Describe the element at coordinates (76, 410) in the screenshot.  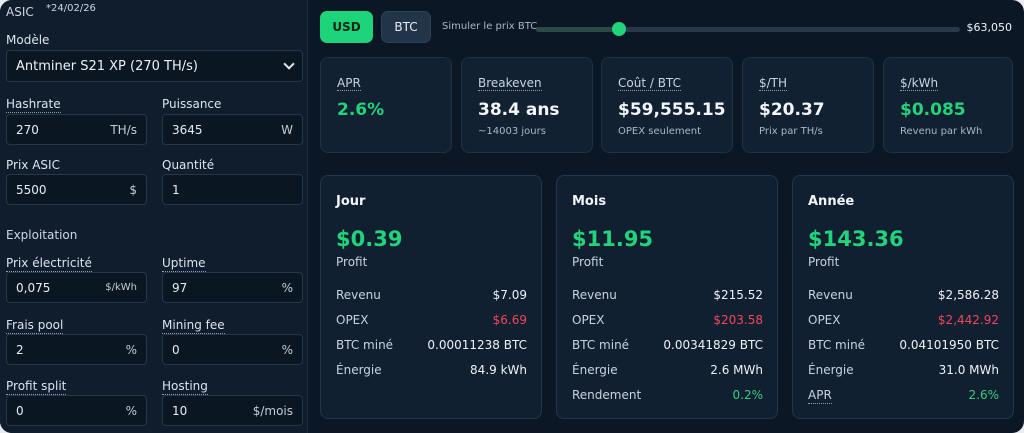
I see `profit-split-input: 0 %` at that location.